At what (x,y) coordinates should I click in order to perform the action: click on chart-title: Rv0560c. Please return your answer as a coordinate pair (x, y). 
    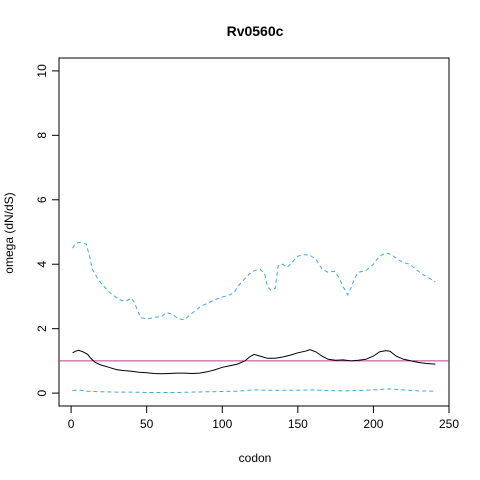
    Looking at the image, I should click on (255, 31).